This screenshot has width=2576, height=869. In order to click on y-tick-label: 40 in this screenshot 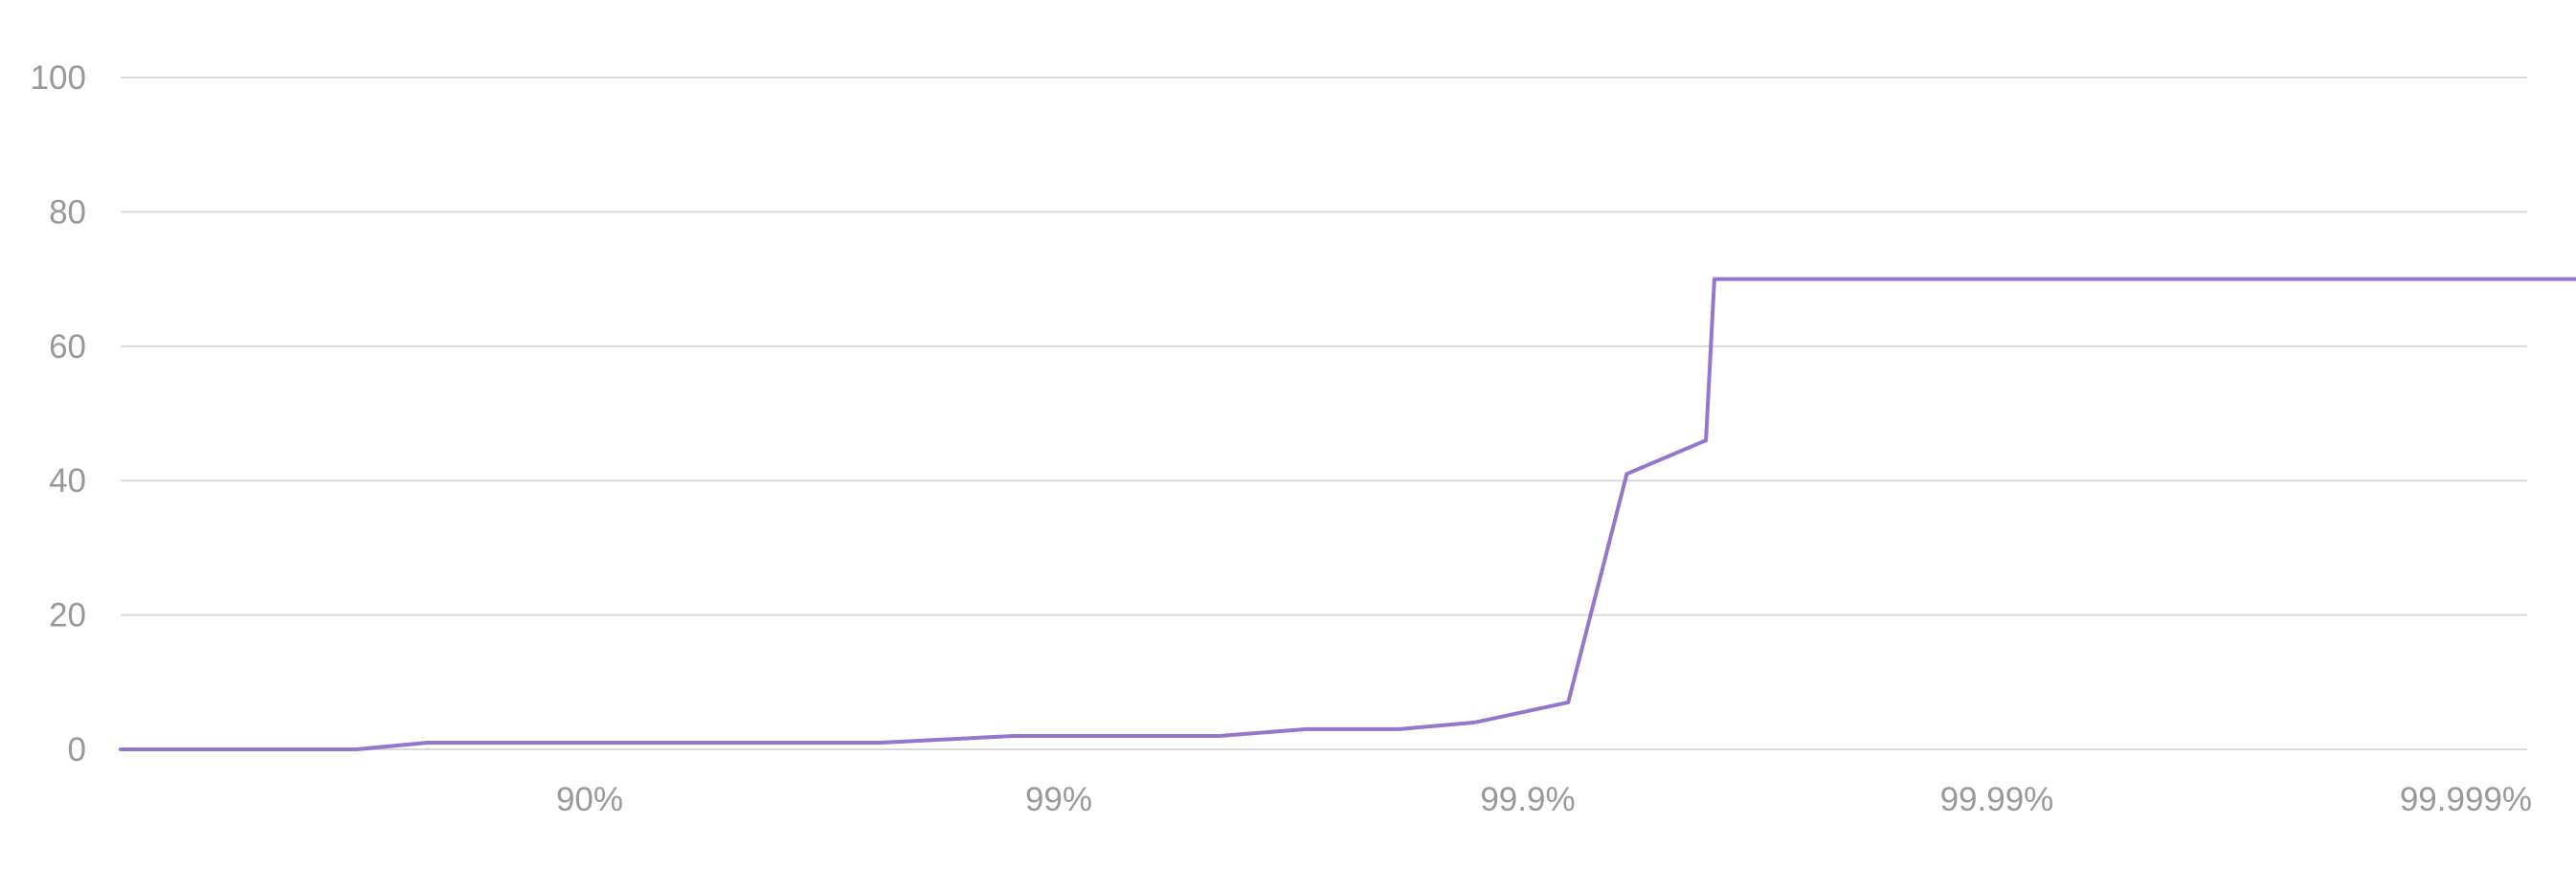, I will do `click(67, 481)`.